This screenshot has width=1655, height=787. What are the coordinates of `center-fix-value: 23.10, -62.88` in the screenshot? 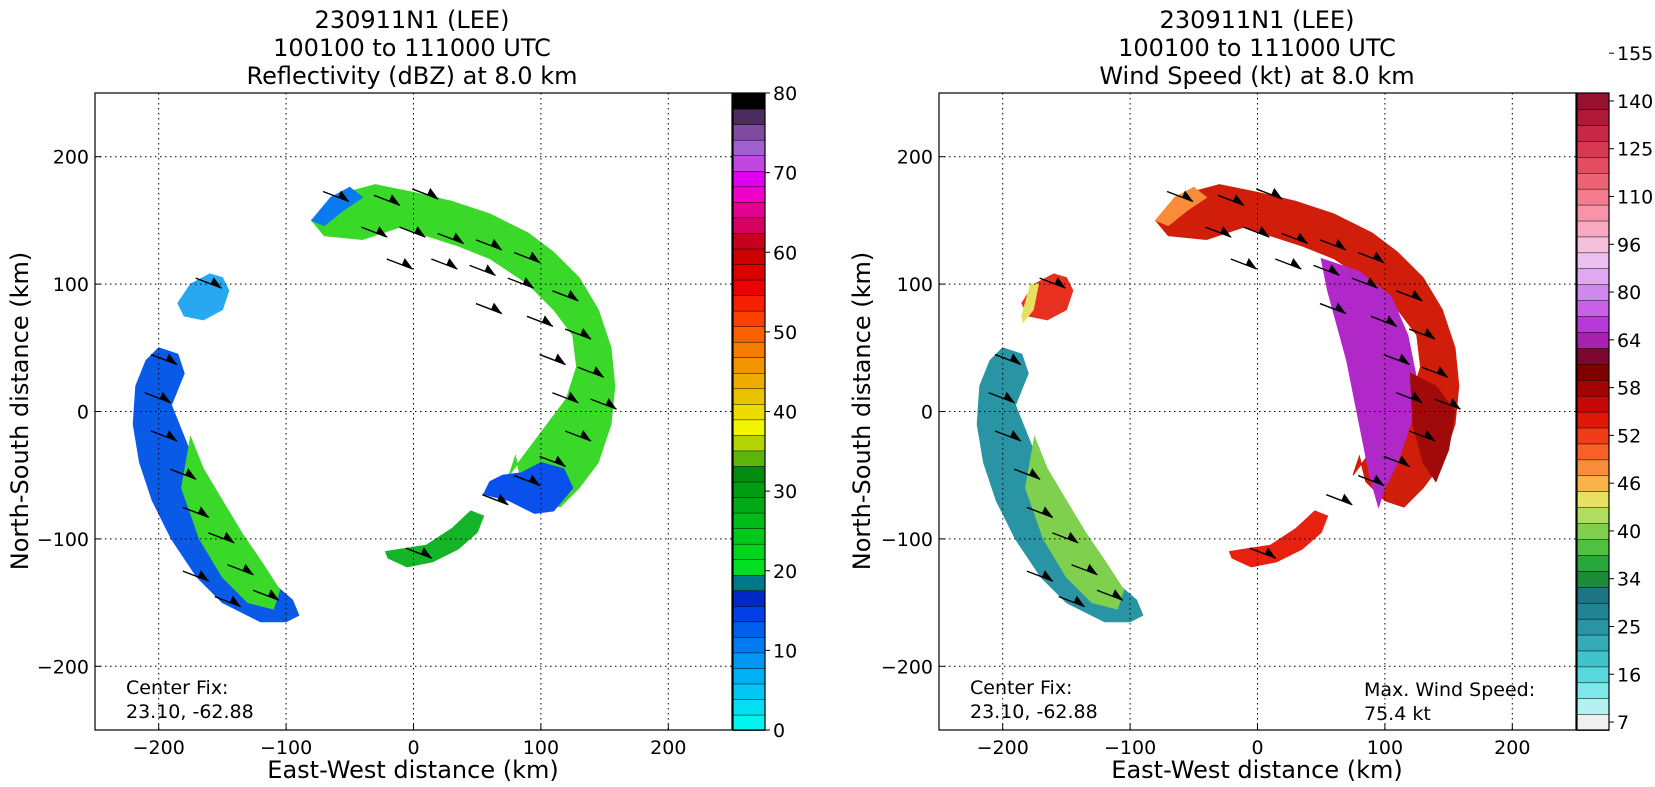 It's located at (1034, 712).